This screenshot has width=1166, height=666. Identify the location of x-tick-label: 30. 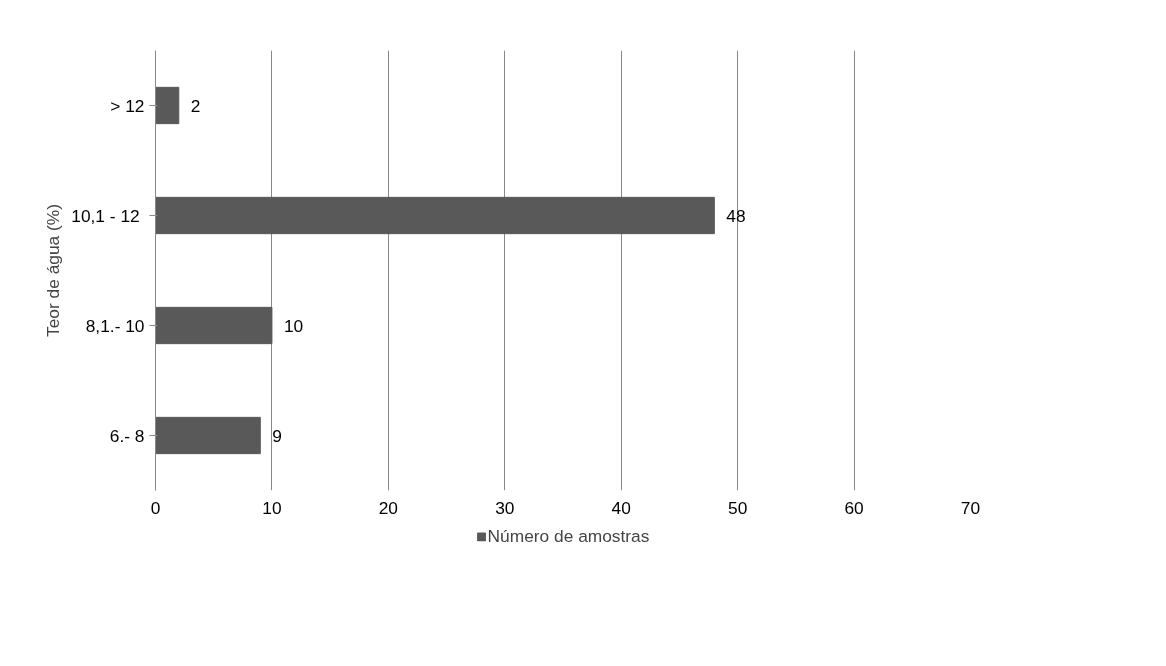
(505, 507).